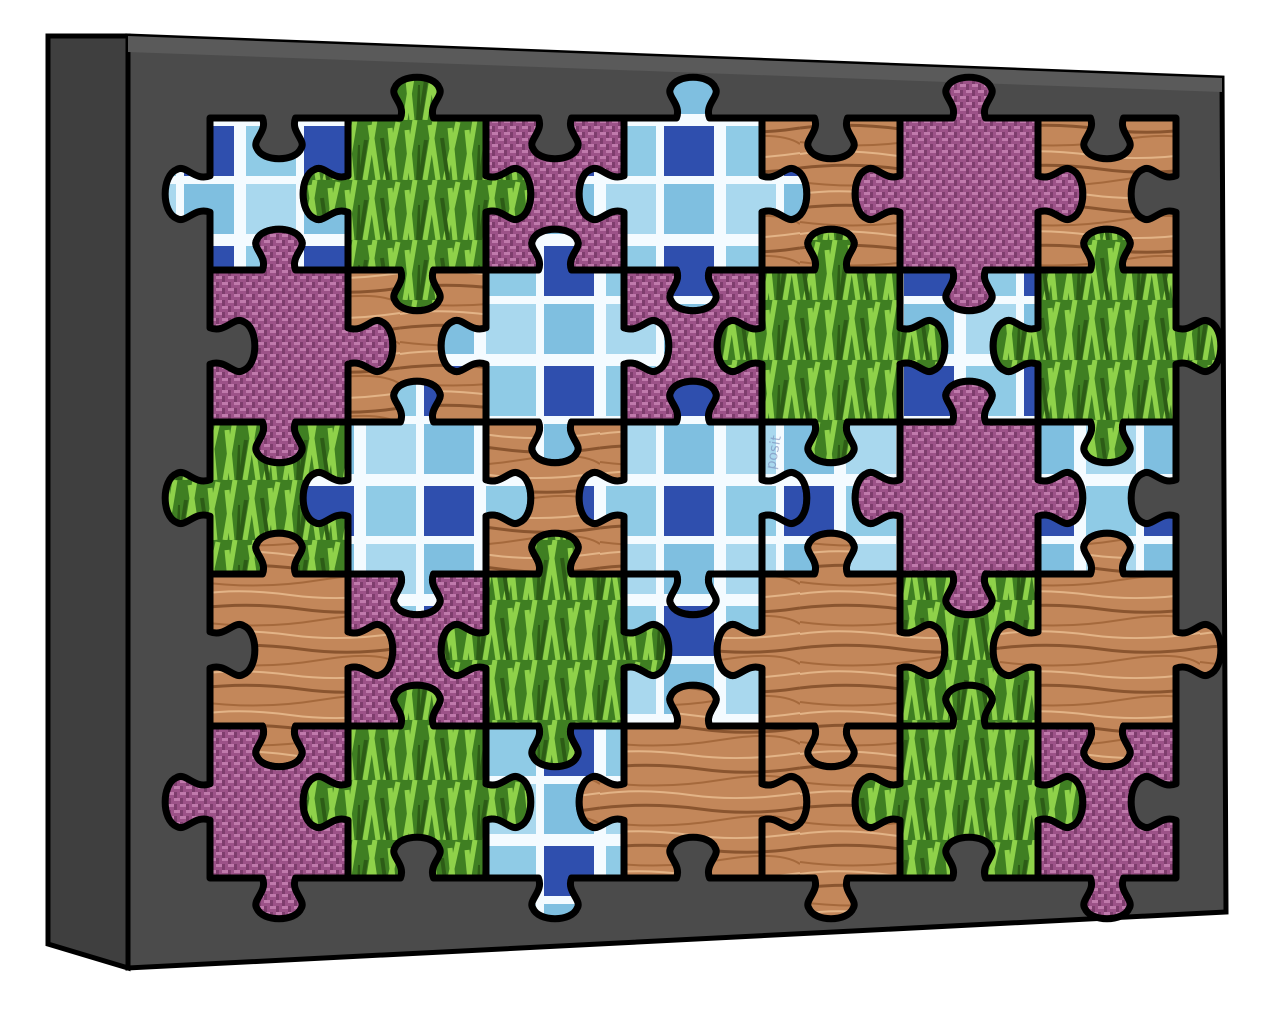 The height and width of the screenshot is (1024, 1264). Describe the element at coordinates (1107, 822) in the screenshot. I see `puzzle-piece-burlap` at that location.